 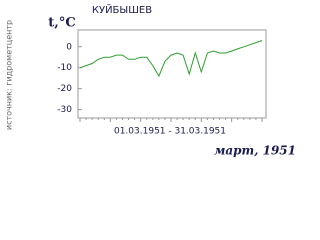 I want to click on y-axis-label: t,°C, so click(x=61, y=23).